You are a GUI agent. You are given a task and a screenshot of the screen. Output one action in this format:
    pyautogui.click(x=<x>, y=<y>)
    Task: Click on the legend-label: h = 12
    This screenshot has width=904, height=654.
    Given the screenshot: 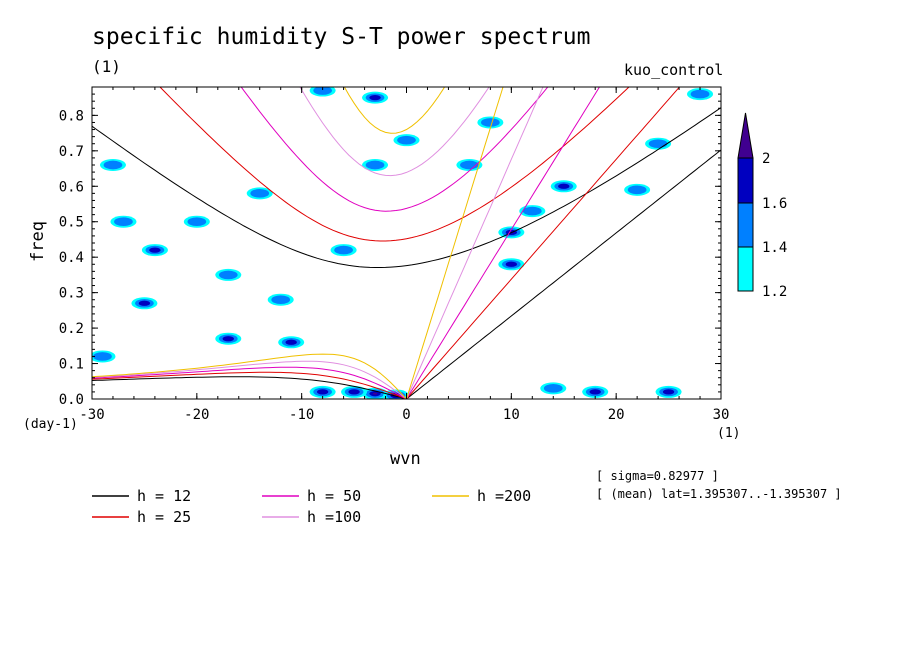 What is the action you would take?
    pyautogui.click(x=164, y=496)
    